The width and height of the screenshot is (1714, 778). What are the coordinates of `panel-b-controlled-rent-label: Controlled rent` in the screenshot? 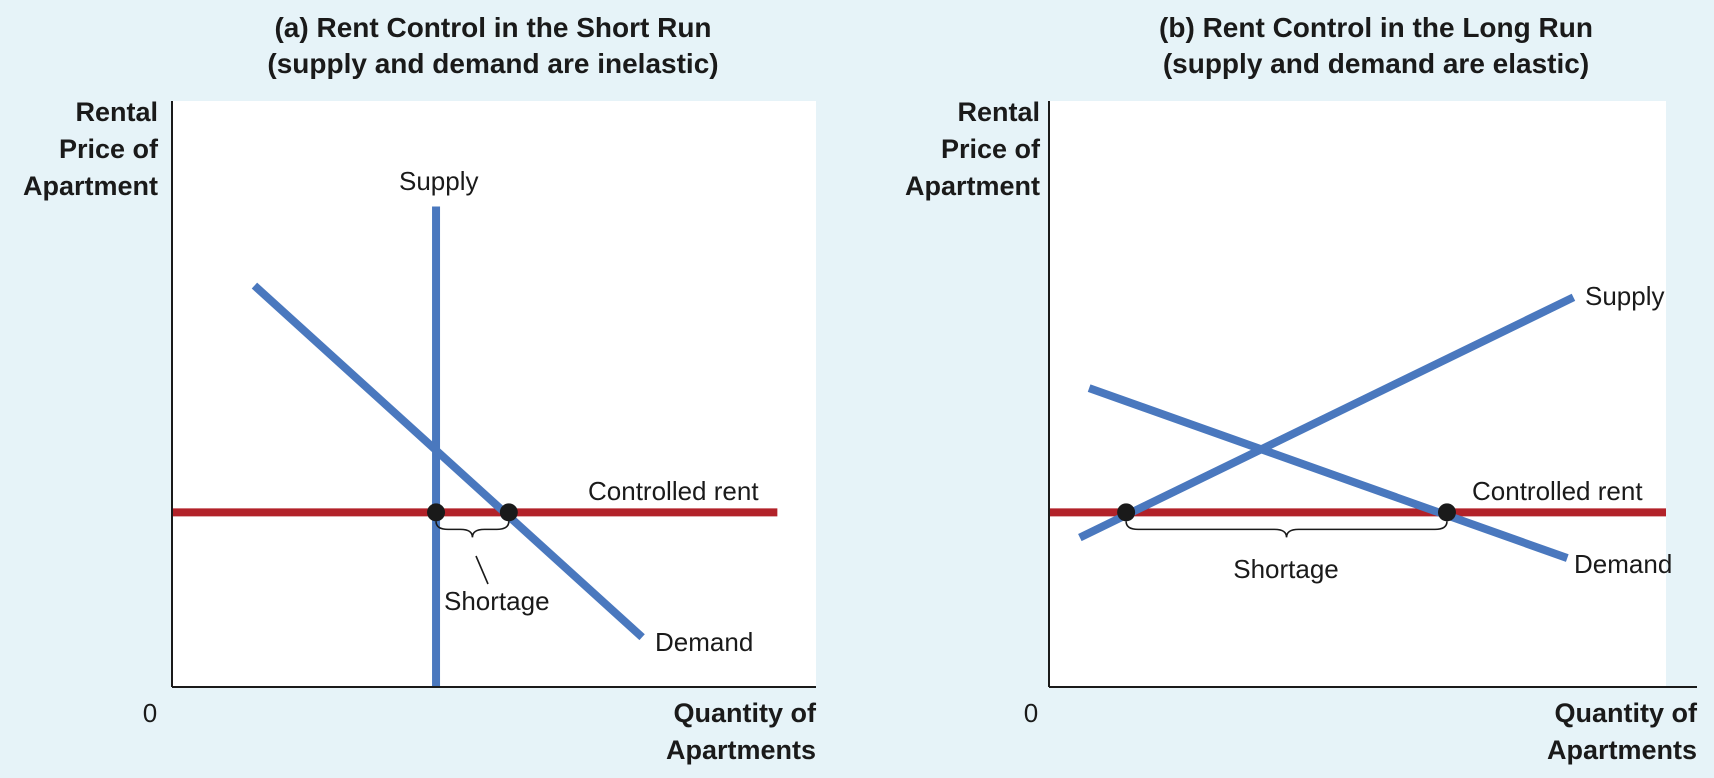 It's located at (1557, 491).